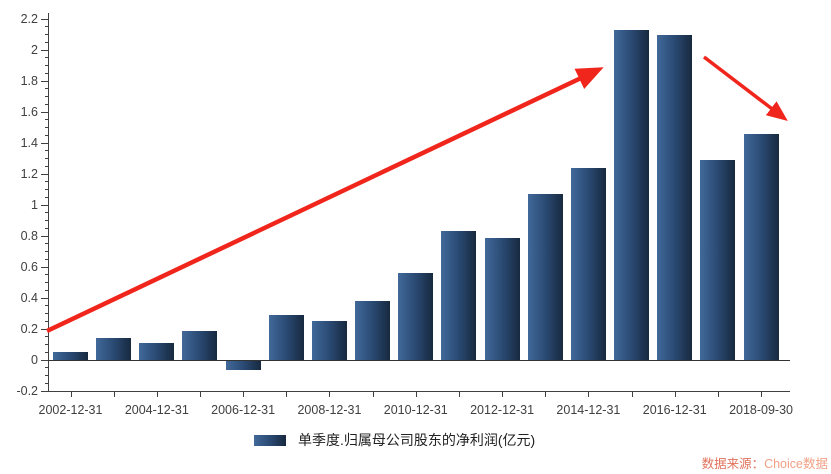 This screenshot has height=474, width=831. What do you see at coordinates (417, 440) in the screenshot?
I see `legend-label: 单季度.归属母公司股东的净利润(亿元)` at bounding box center [417, 440].